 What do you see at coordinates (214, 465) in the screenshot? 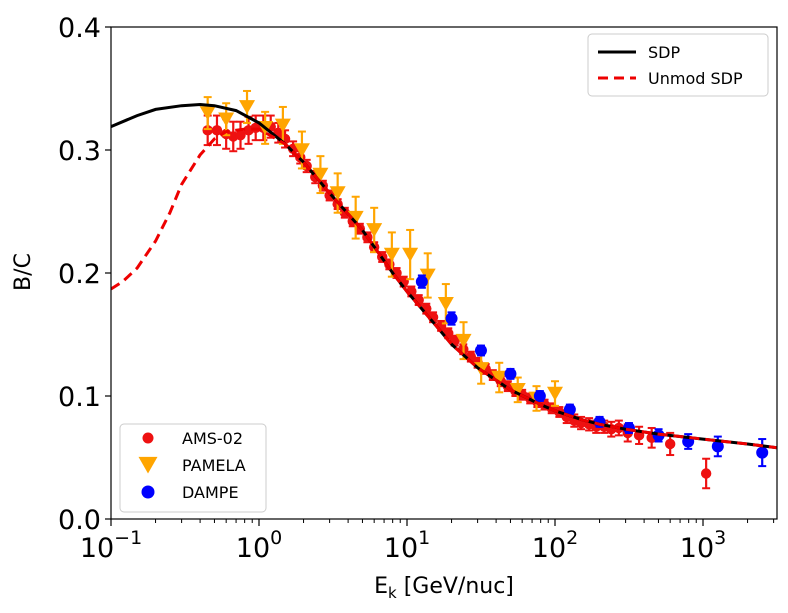
I see `legend-label-pamela: PAMELA` at bounding box center [214, 465].